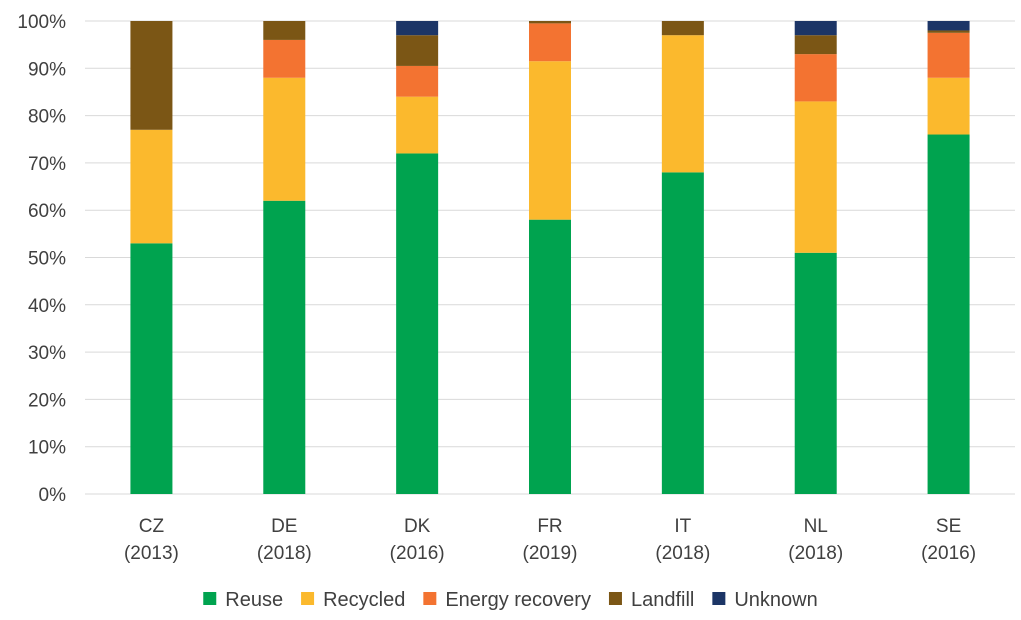 This screenshot has height=620, width=1021. Describe the element at coordinates (41, 22) in the screenshot. I see `y-tick-label: 100%` at that location.